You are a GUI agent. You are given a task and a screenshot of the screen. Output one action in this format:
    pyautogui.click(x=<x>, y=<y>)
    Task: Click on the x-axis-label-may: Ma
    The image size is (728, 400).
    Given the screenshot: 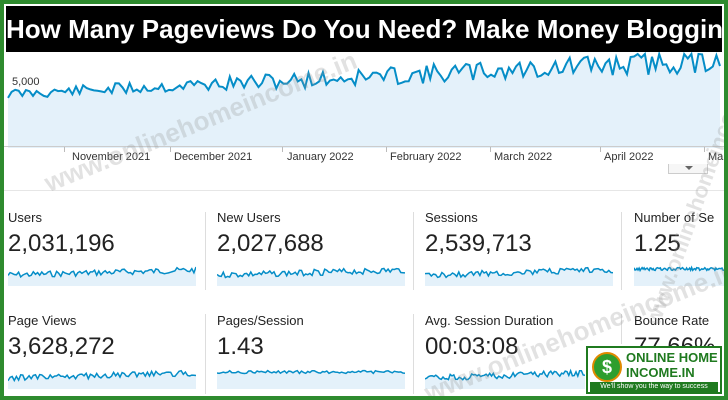 What is the action you would take?
    pyautogui.click(x=716, y=157)
    